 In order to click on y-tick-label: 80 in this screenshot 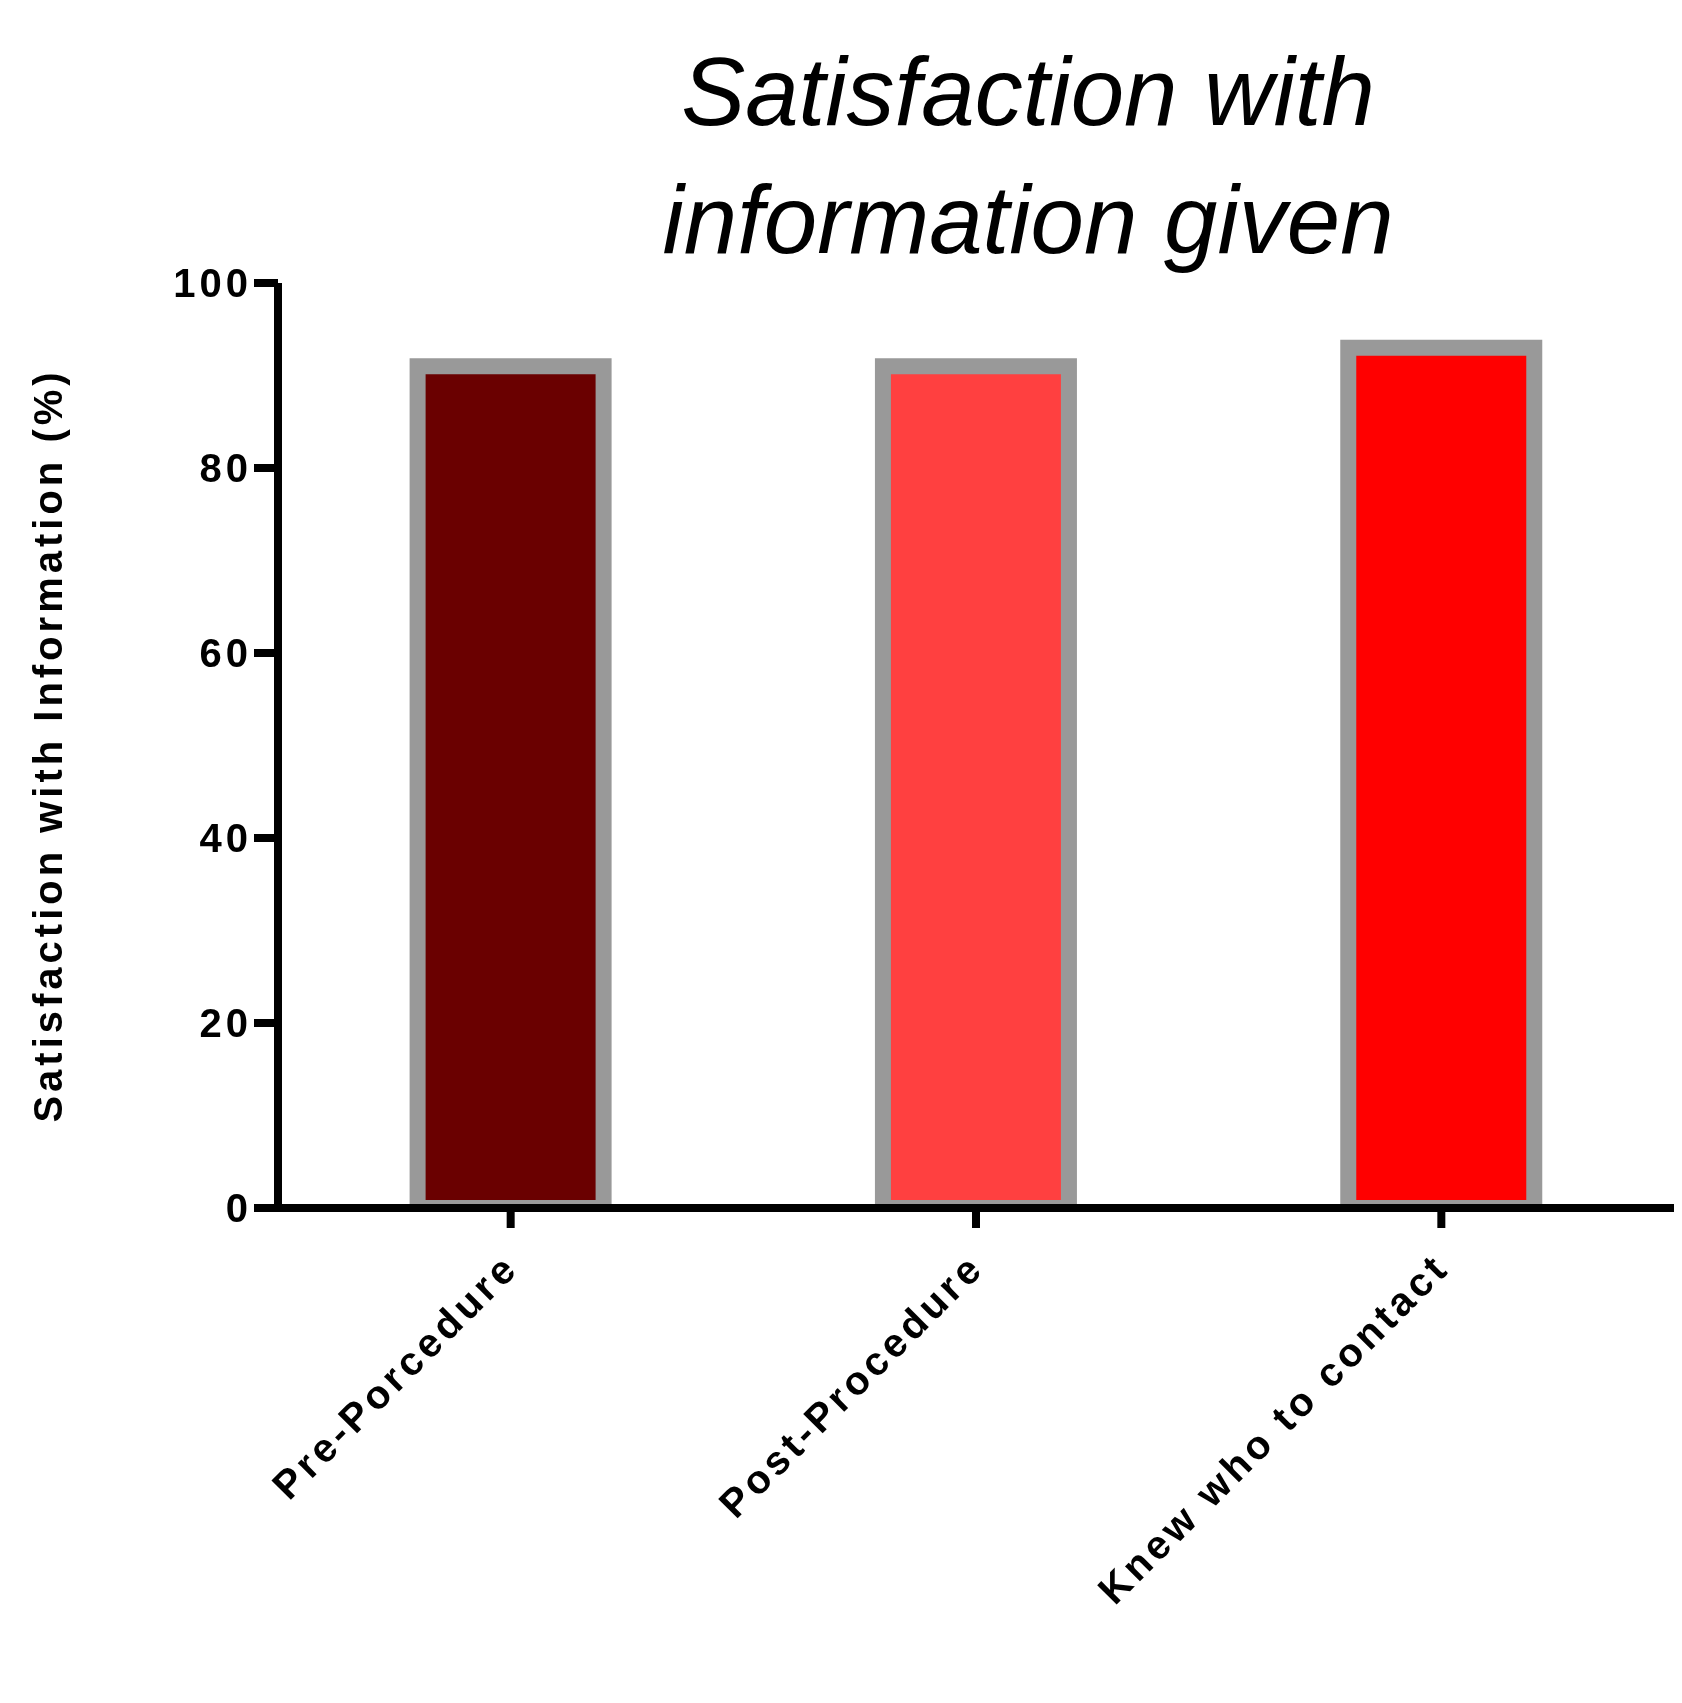, I will do `click(225, 468)`.